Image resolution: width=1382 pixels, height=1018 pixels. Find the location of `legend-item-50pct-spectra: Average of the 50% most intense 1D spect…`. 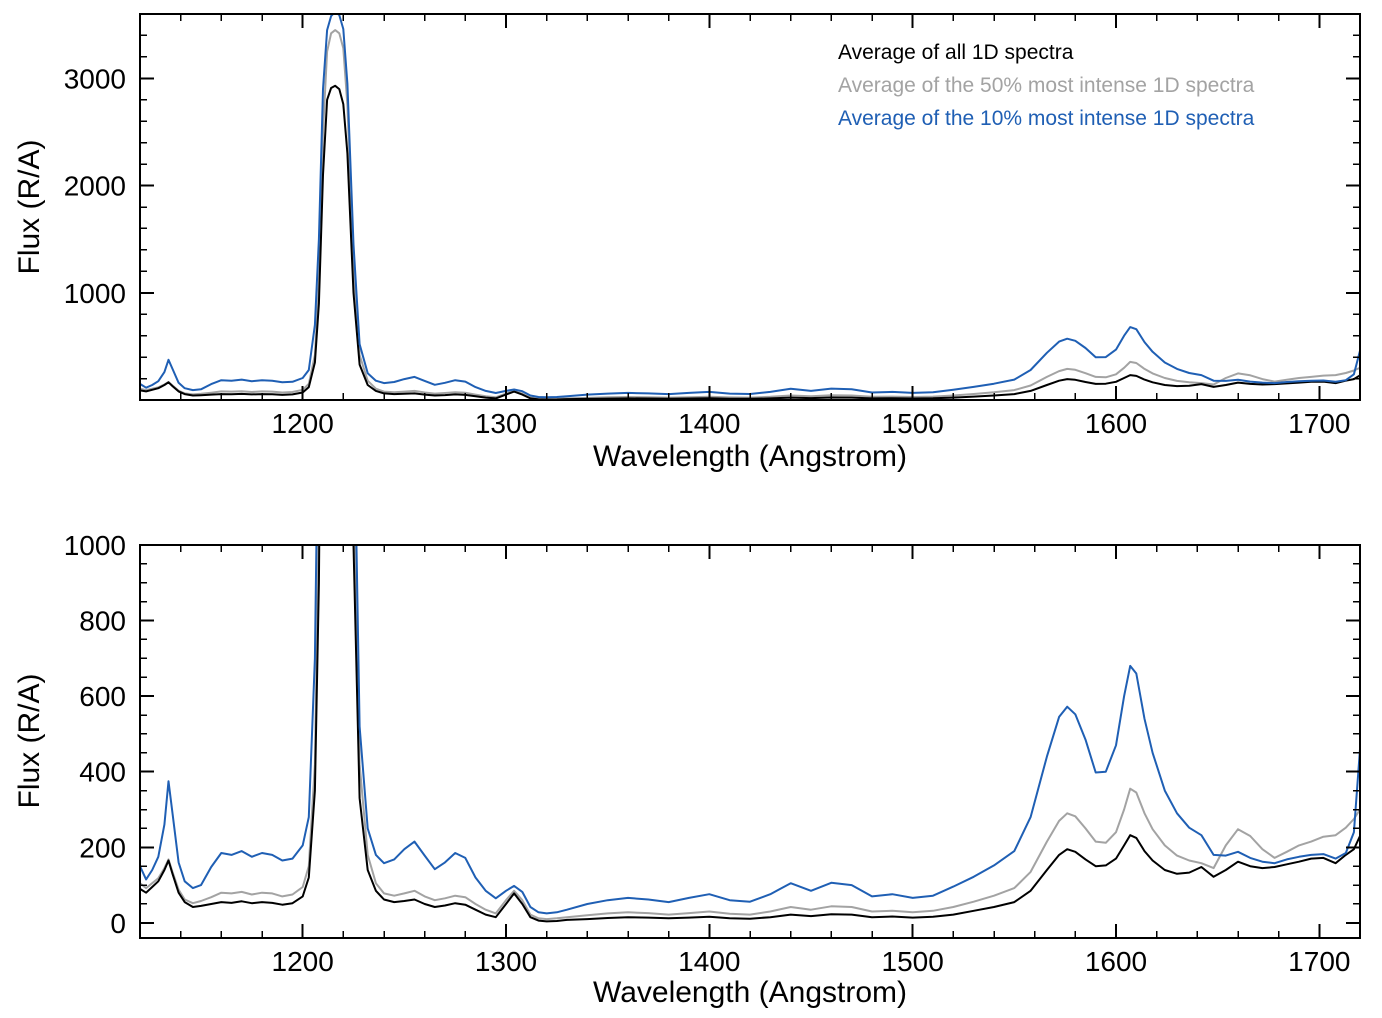

legend-item-50pct-spectra: Average of the 50% most intense 1D spect… is located at coordinates (1046, 85).